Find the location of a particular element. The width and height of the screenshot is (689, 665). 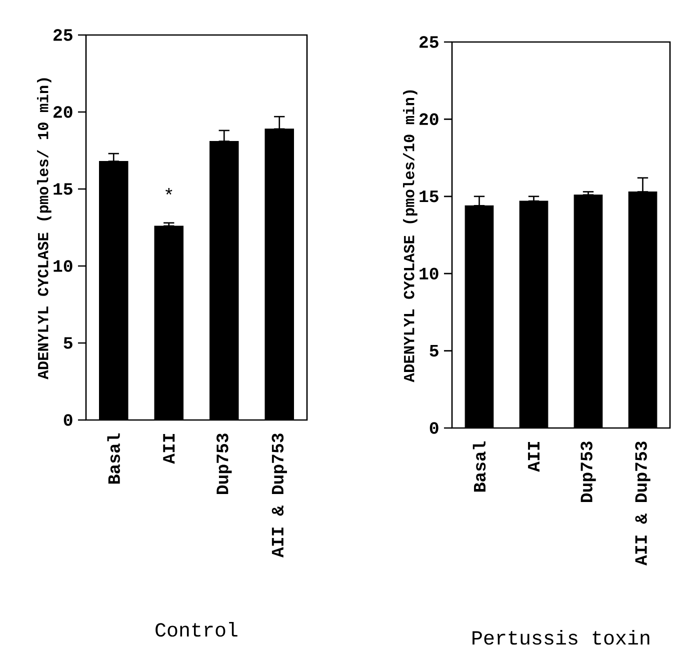

annotation: * is located at coordinates (169, 191).